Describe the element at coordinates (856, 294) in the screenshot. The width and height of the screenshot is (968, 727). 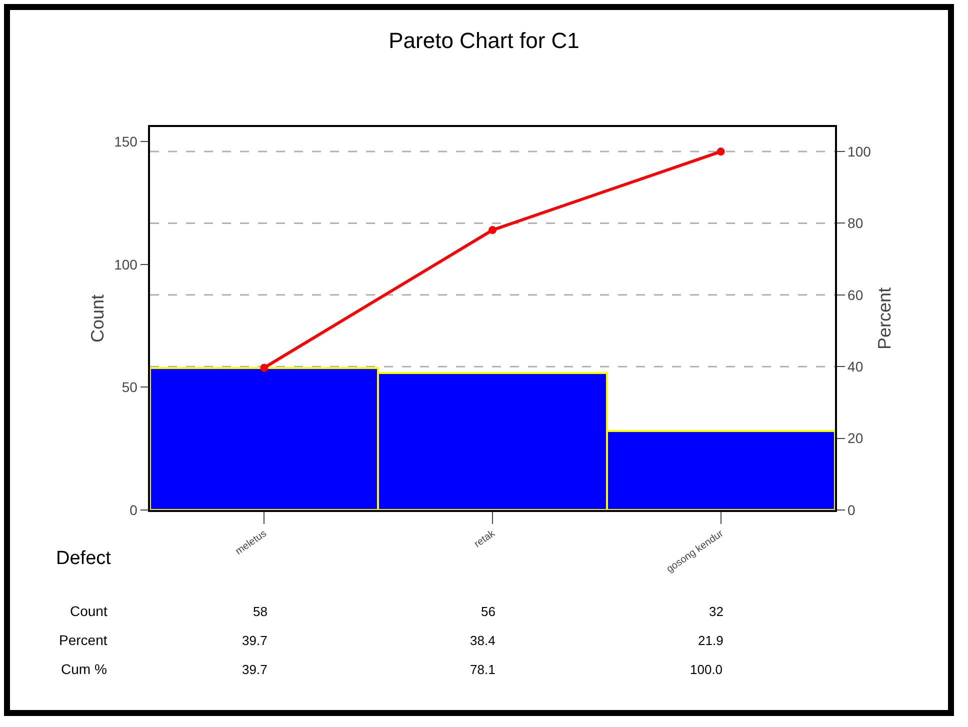
I see `y2-tick-label: 60` at that location.